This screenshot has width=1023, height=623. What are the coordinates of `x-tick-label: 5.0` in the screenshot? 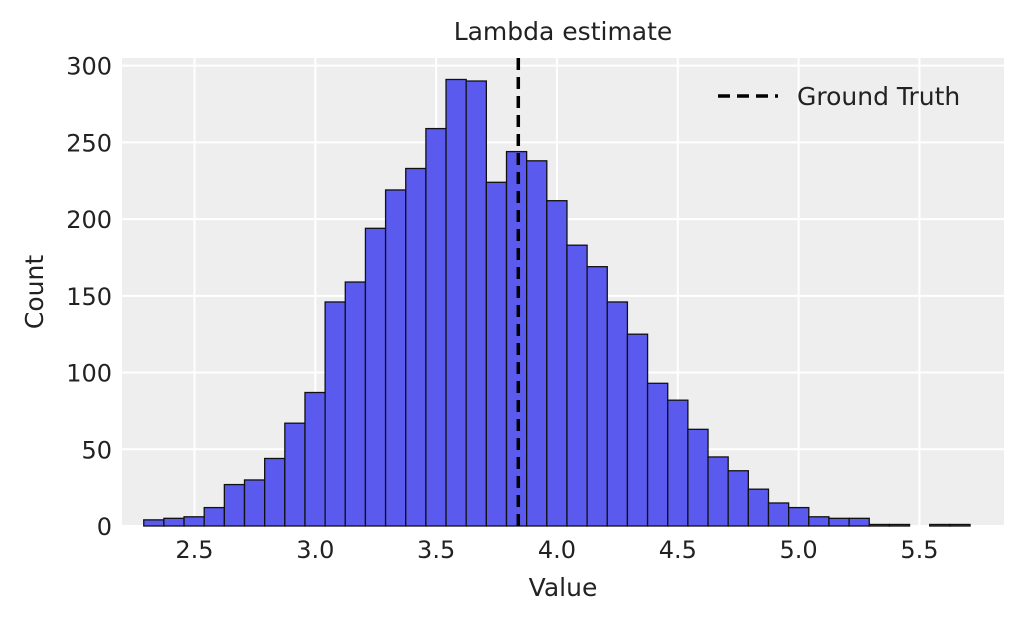 It's located at (799, 550).